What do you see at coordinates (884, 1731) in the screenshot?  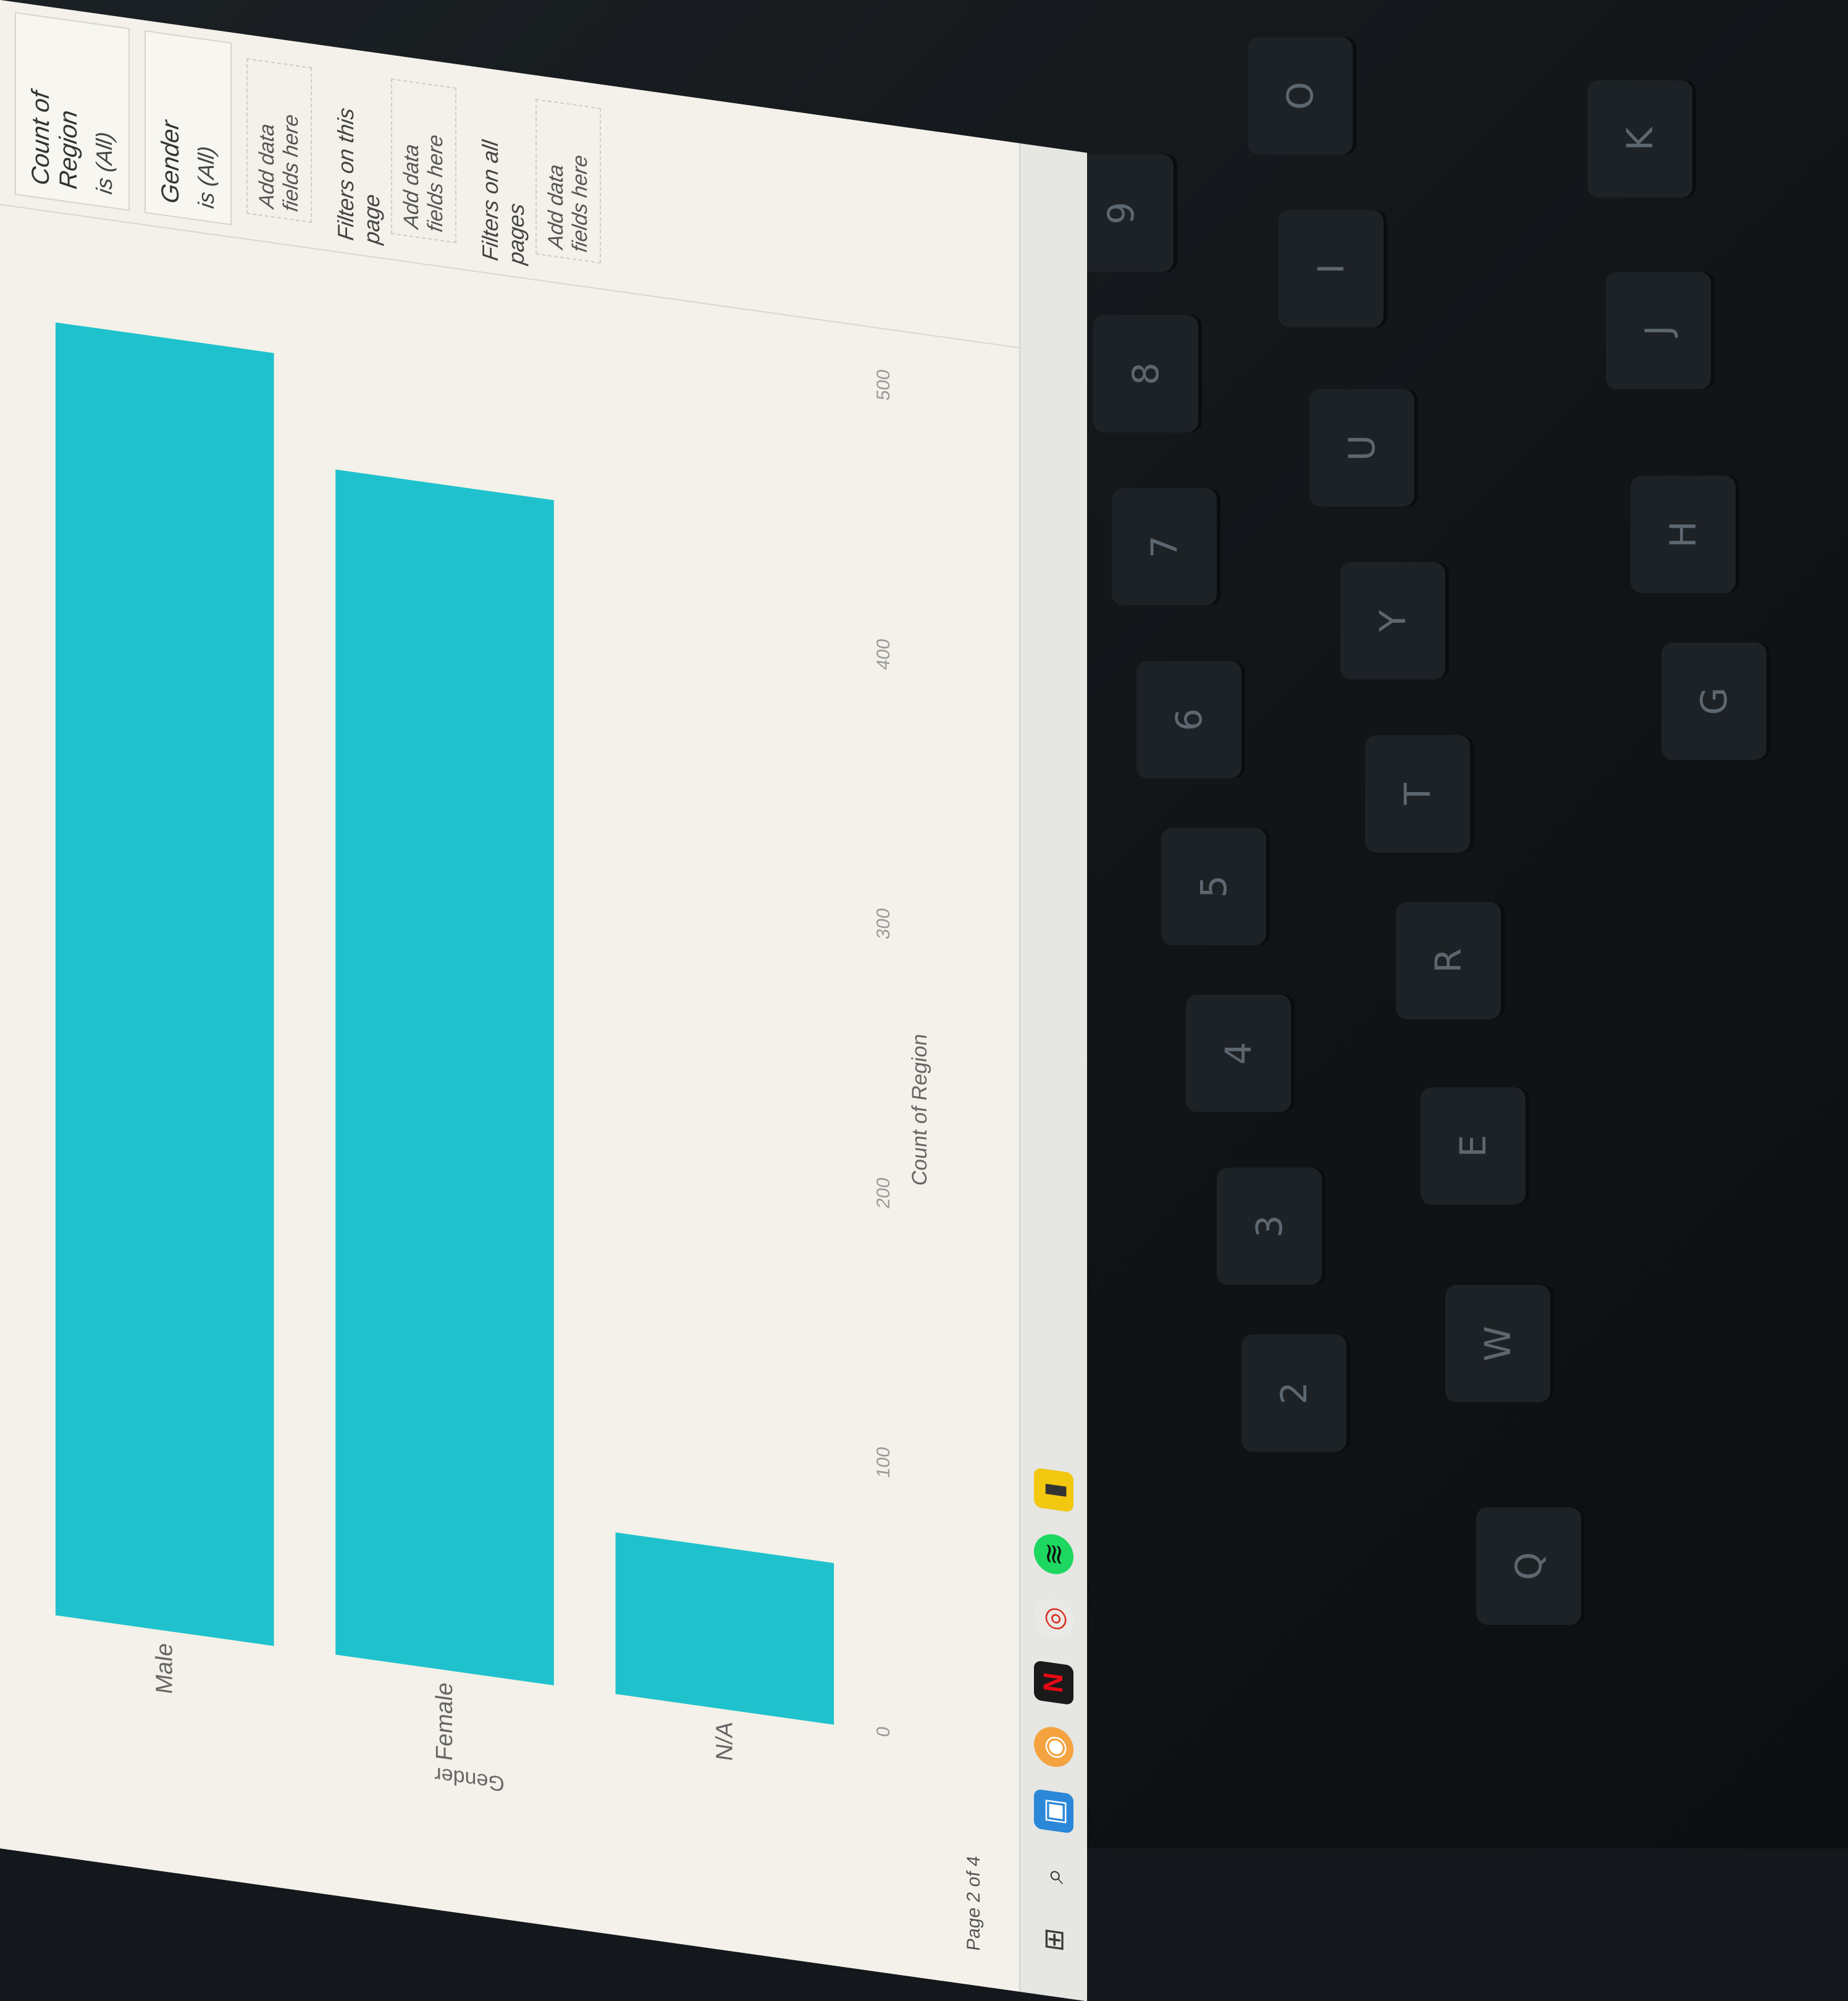 I see `x-tick-label: 0` at bounding box center [884, 1731].